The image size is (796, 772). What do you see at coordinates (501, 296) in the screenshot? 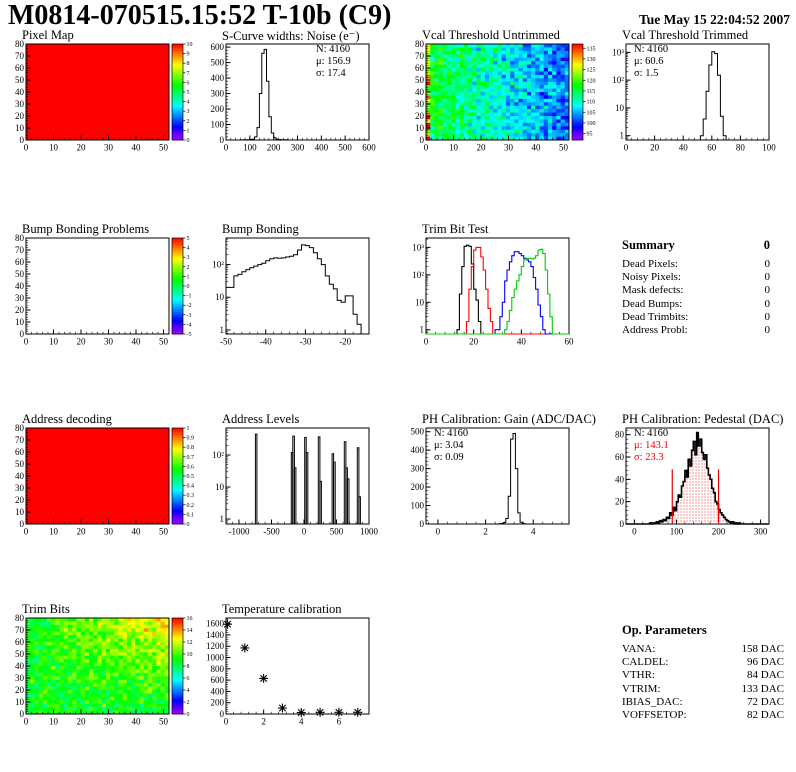
I see `trim-bit-test-panel: Trim Bit Test 0 20 40 60 1 10 10² 10³` at bounding box center [501, 296].